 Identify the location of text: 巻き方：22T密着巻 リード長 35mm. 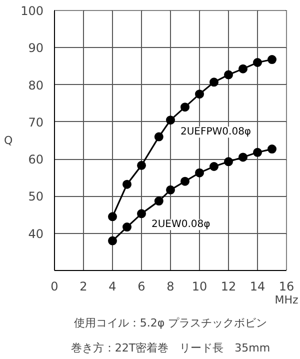
(170, 348).